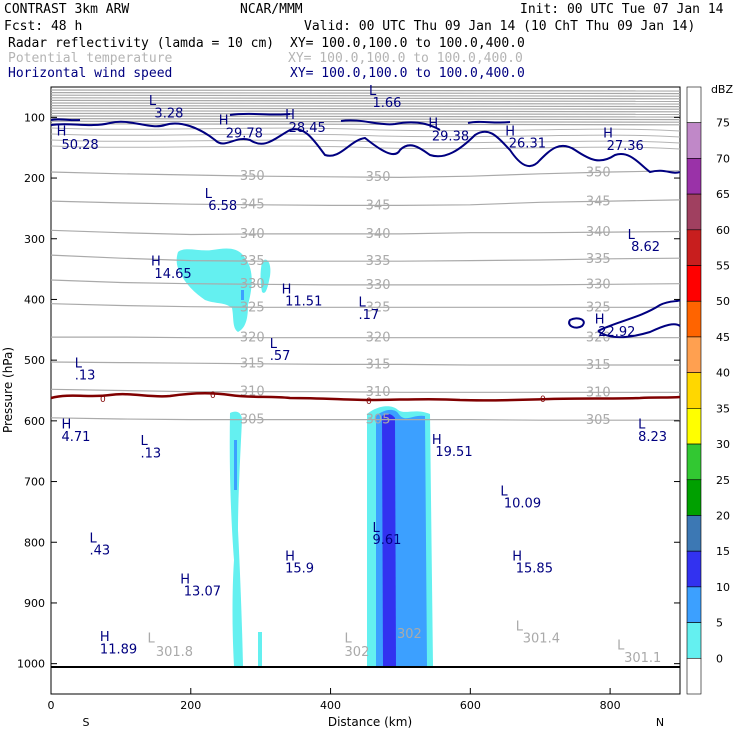 This screenshot has width=740, height=740. What do you see at coordinates (214, 290) in the screenshot?
I see `upper-left-cloud` at bounding box center [214, 290].